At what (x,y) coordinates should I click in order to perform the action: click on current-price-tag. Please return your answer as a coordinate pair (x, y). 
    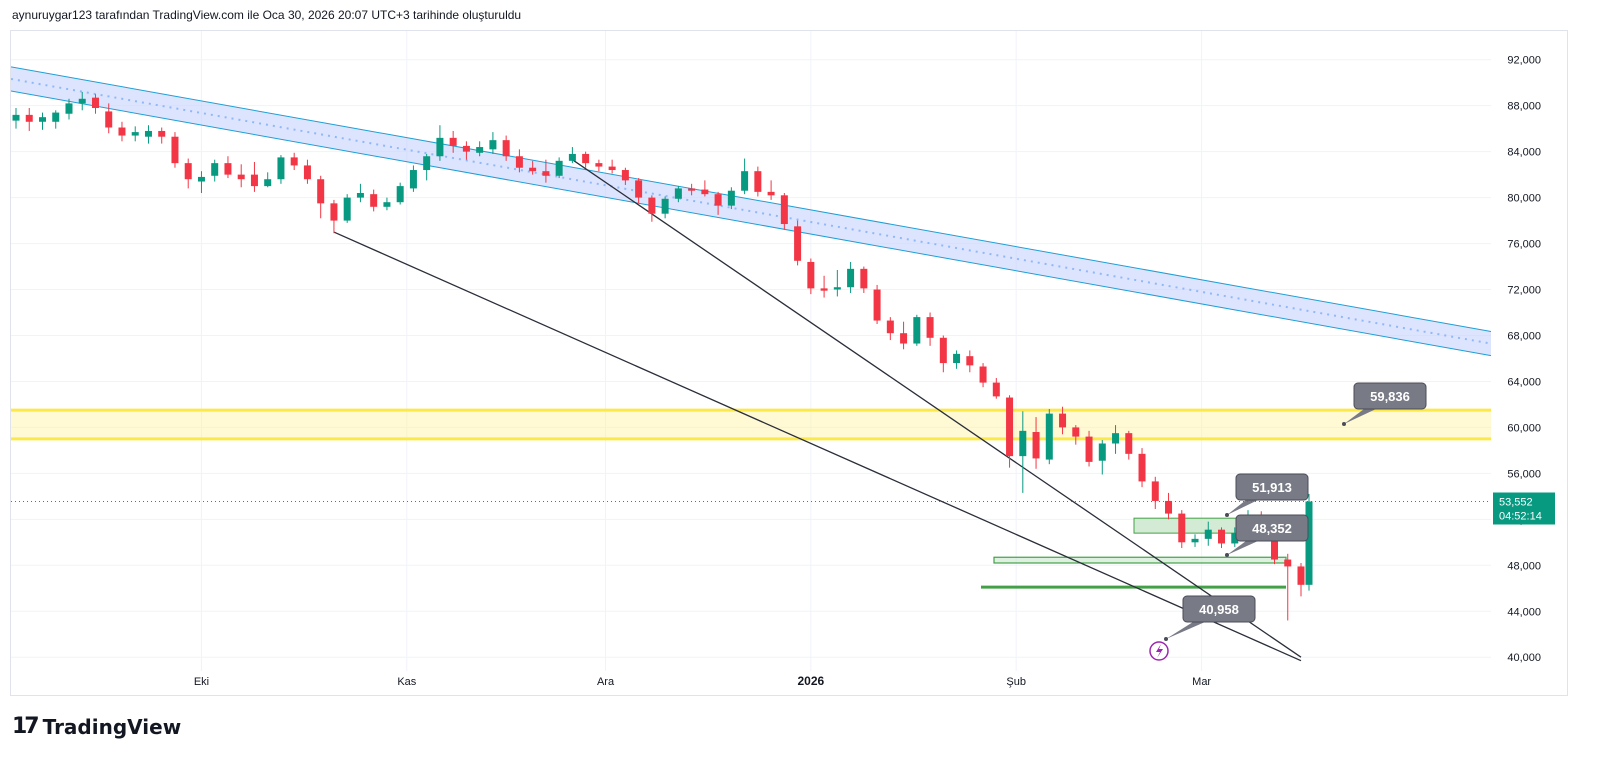
    Looking at the image, I should click on (1524, 508).